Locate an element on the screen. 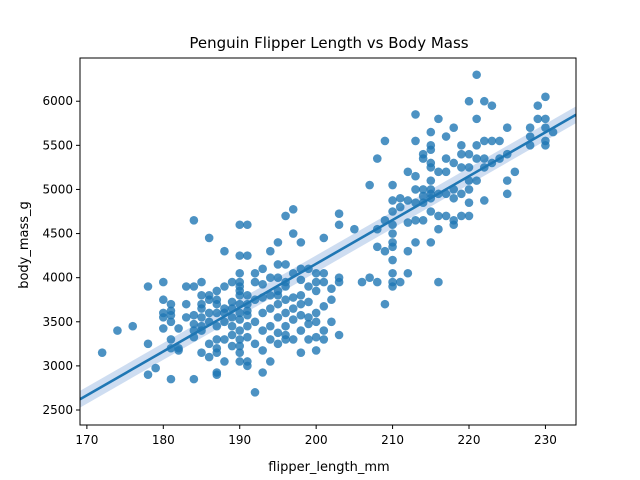  y-tick-label: 4000 is located at coordinates (57, 278).